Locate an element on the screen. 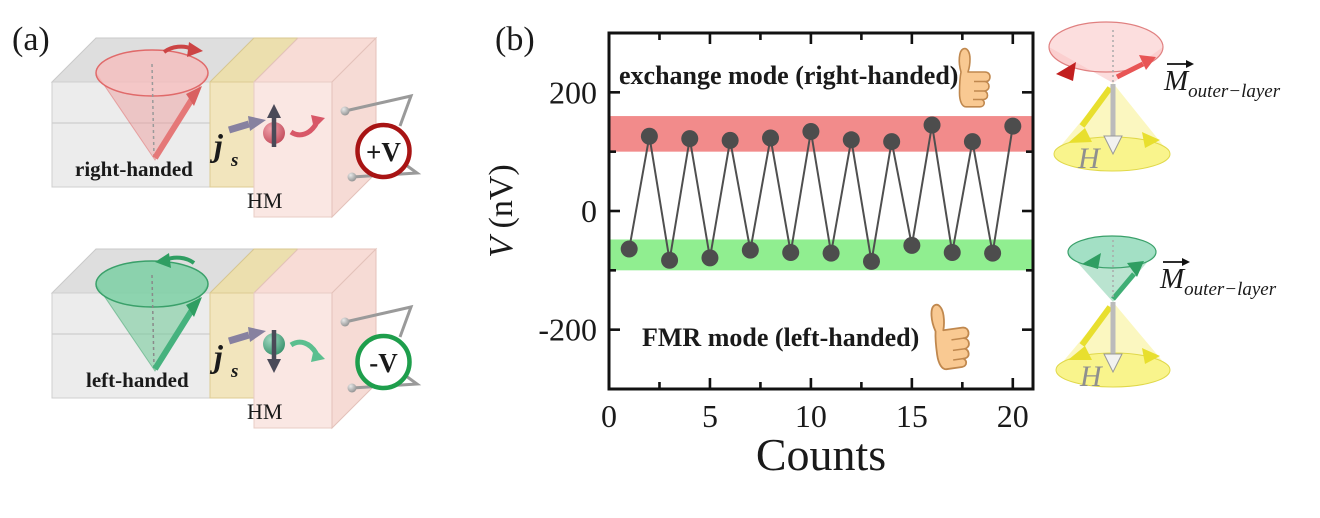 This screenshot has width=1320, height=518. panel-a-bottom-device: left-handed HM j s -V is located at coordinates (236, 338).